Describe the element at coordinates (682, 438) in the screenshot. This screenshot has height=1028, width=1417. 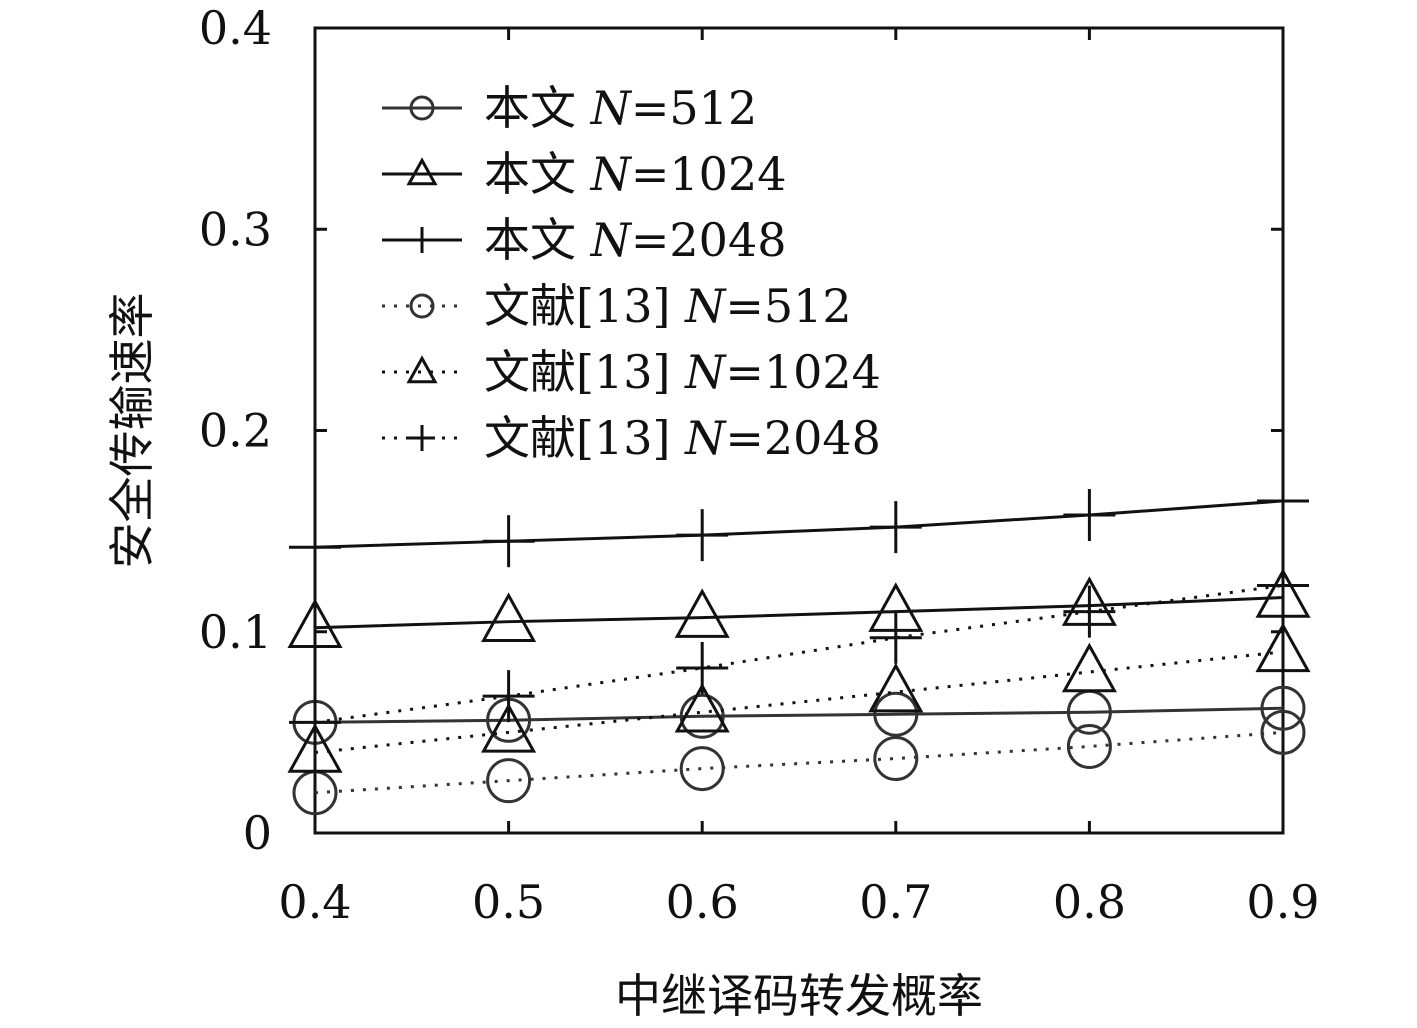
I see `legend-label: 文献[13] N=2048` at that location.